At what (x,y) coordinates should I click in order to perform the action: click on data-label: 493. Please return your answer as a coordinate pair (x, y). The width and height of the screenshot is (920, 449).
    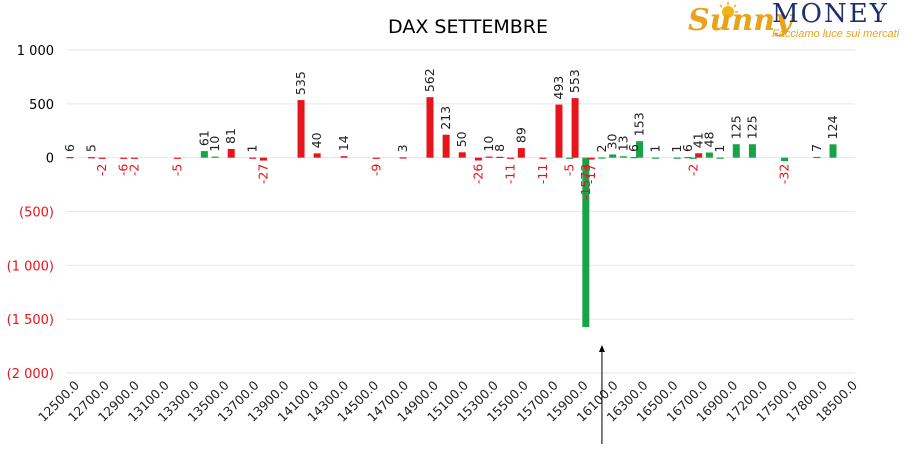
    Looking at the image, I should click on (558, 88).